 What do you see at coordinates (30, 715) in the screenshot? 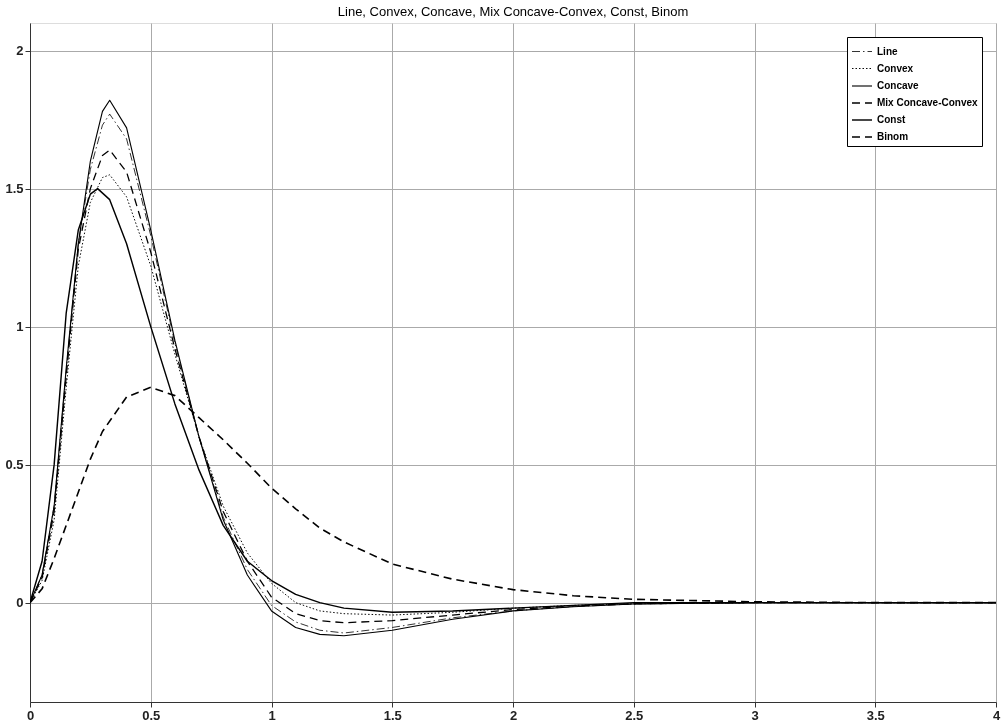
I see `x-tick-label: 0` at bounding box center [30, 715].